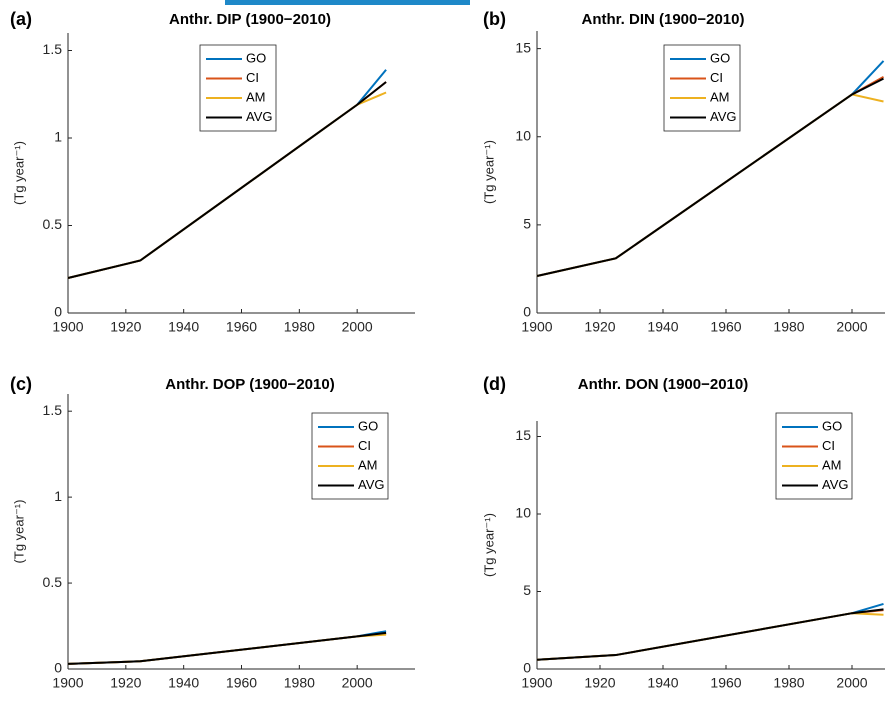 The height and width of the screenshot is (727, 885). What do you see at coordinates (249, 384) in the screenshot?
I see `chart-title: Anthr. DOP (1900−2010)` at bounding box center [249, 384].